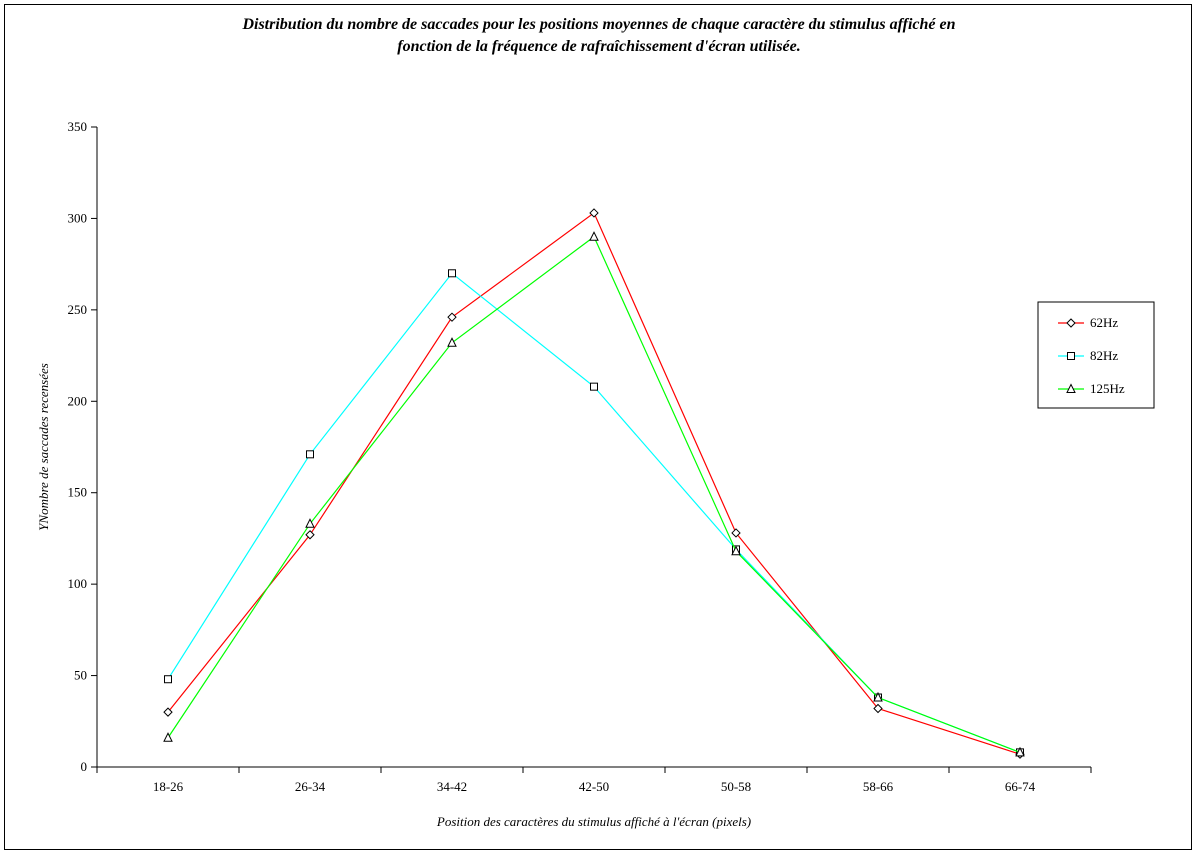  What do you see at coordinates (1104, 355) in the screenshot?
I see `legend-label: 82Hz` at bounding box center [1104, 355].